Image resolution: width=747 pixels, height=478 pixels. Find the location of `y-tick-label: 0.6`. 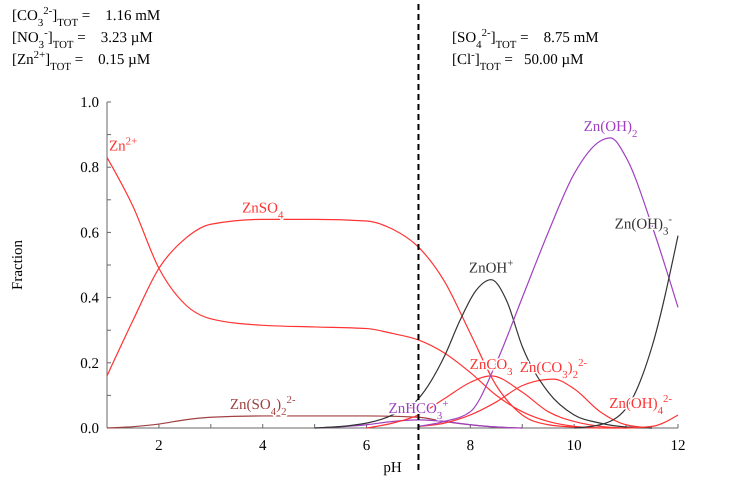

y-tick-label: 0.6 is located at coordinates (90, 233).